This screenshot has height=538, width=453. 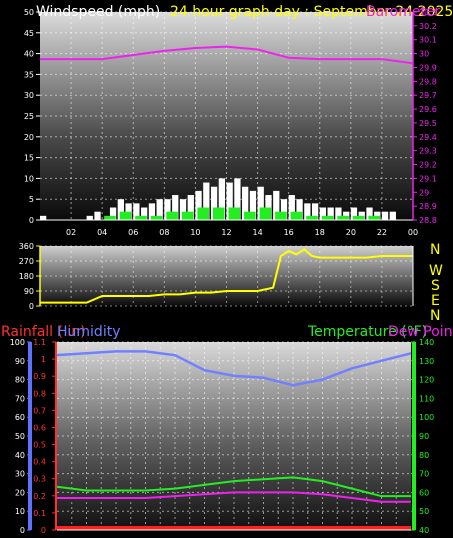 I want to click on temperature-tick-label: 70, so click(x=424, y=474).